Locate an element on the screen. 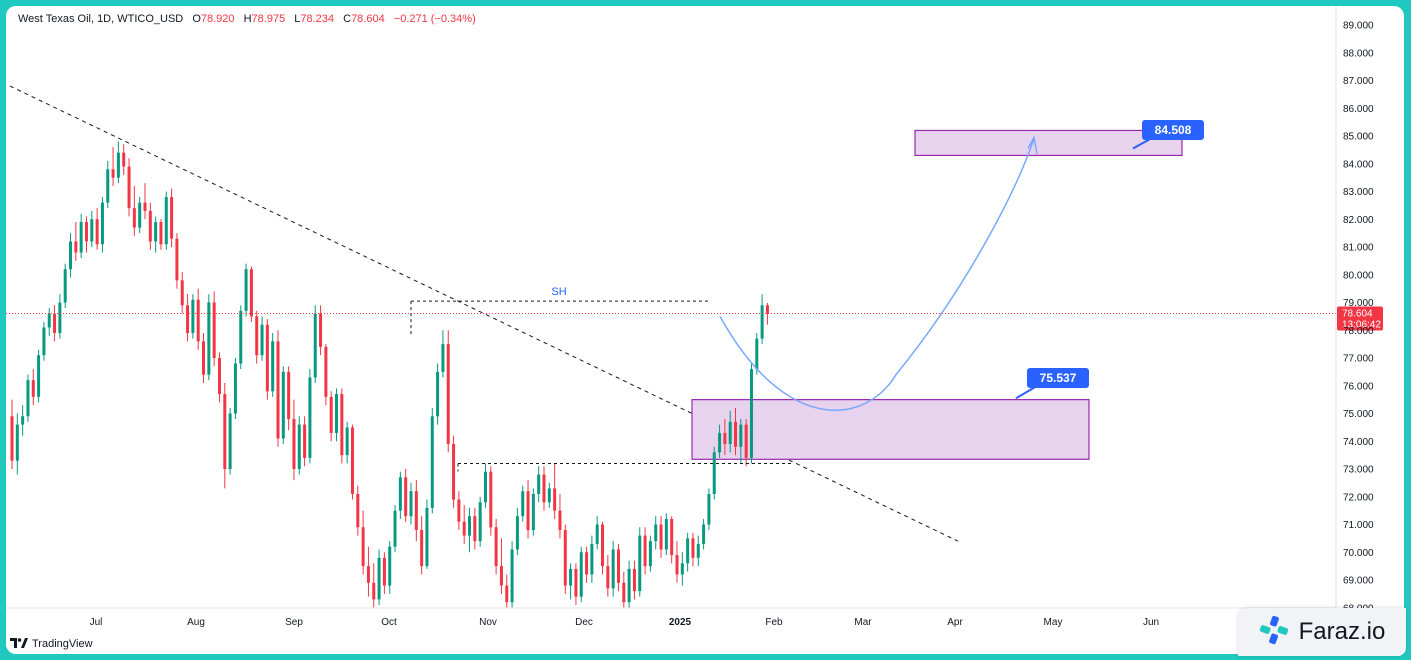  faraz-watermark: Faraz.io is located at coordinates (1322, 632).